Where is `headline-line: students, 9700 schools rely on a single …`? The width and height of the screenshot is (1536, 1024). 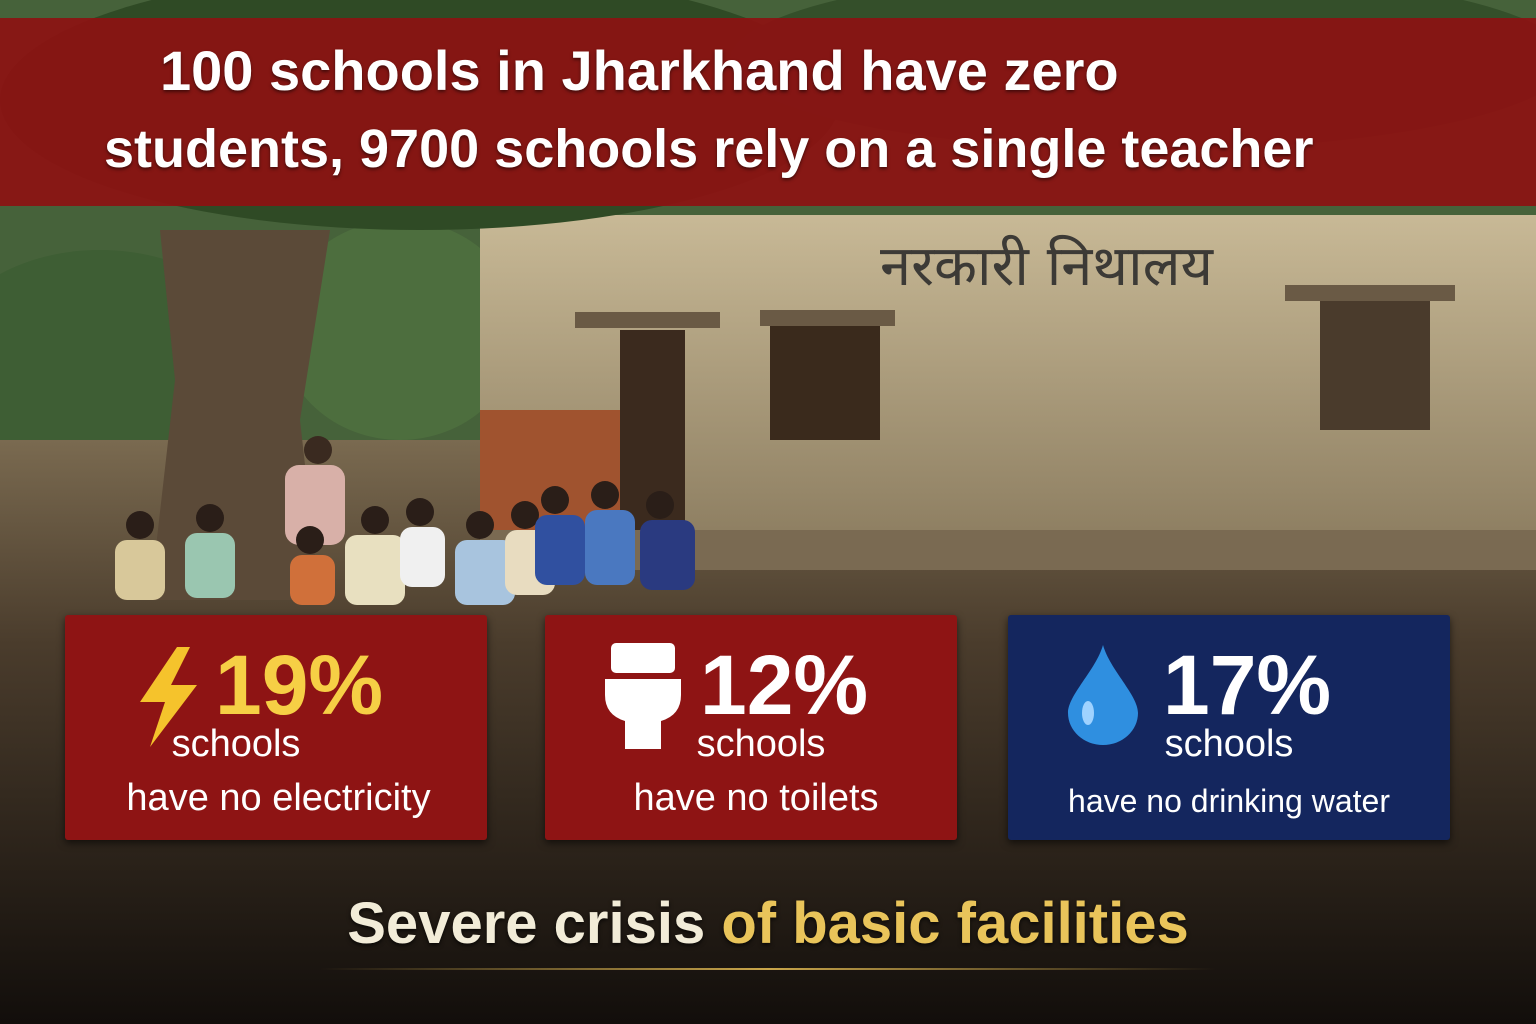
headline-line: students, 9700 schools rely on a single … is located at coordinates (709, 149).